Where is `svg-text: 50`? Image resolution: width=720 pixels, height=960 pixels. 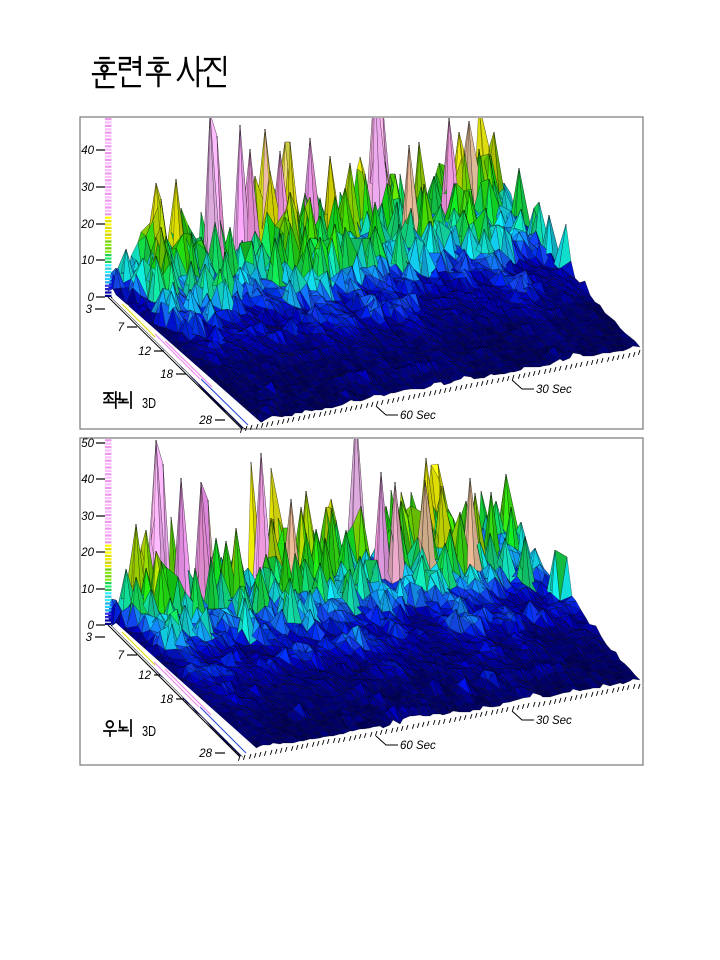
svg-text: 50 is located at coordinates (87, 444).